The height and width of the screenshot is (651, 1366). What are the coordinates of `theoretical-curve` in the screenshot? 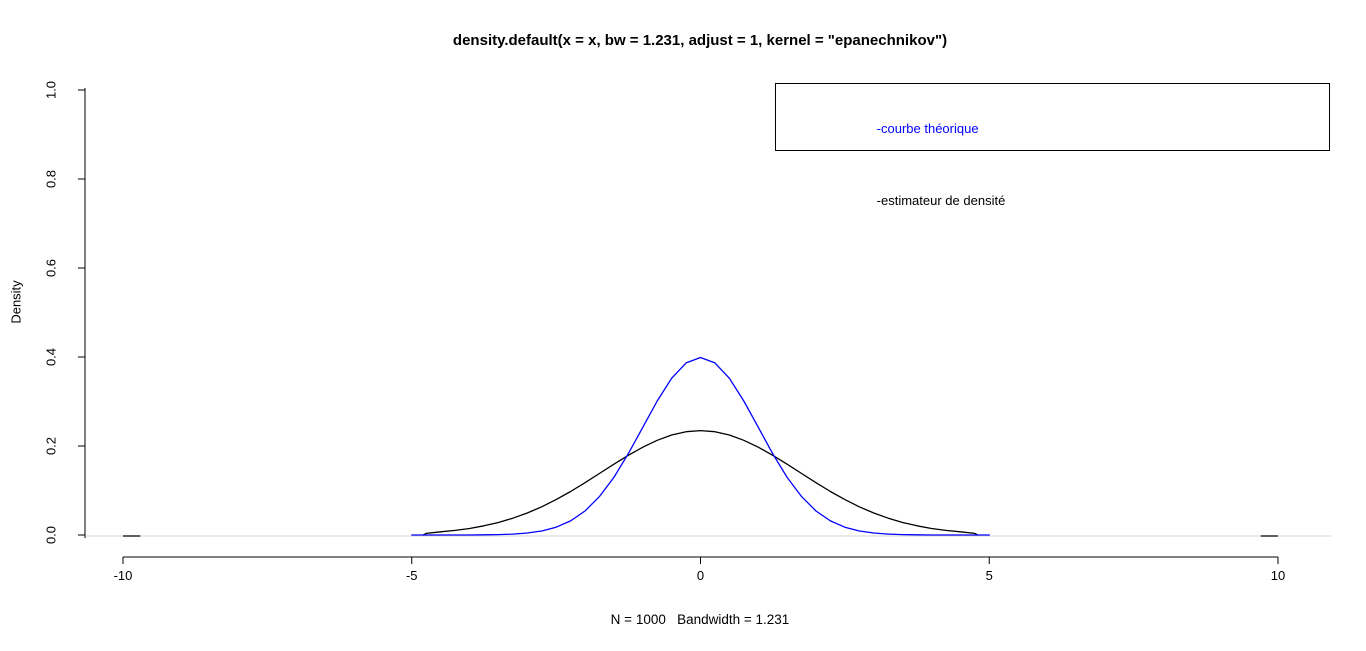 It's located at (700, 446).